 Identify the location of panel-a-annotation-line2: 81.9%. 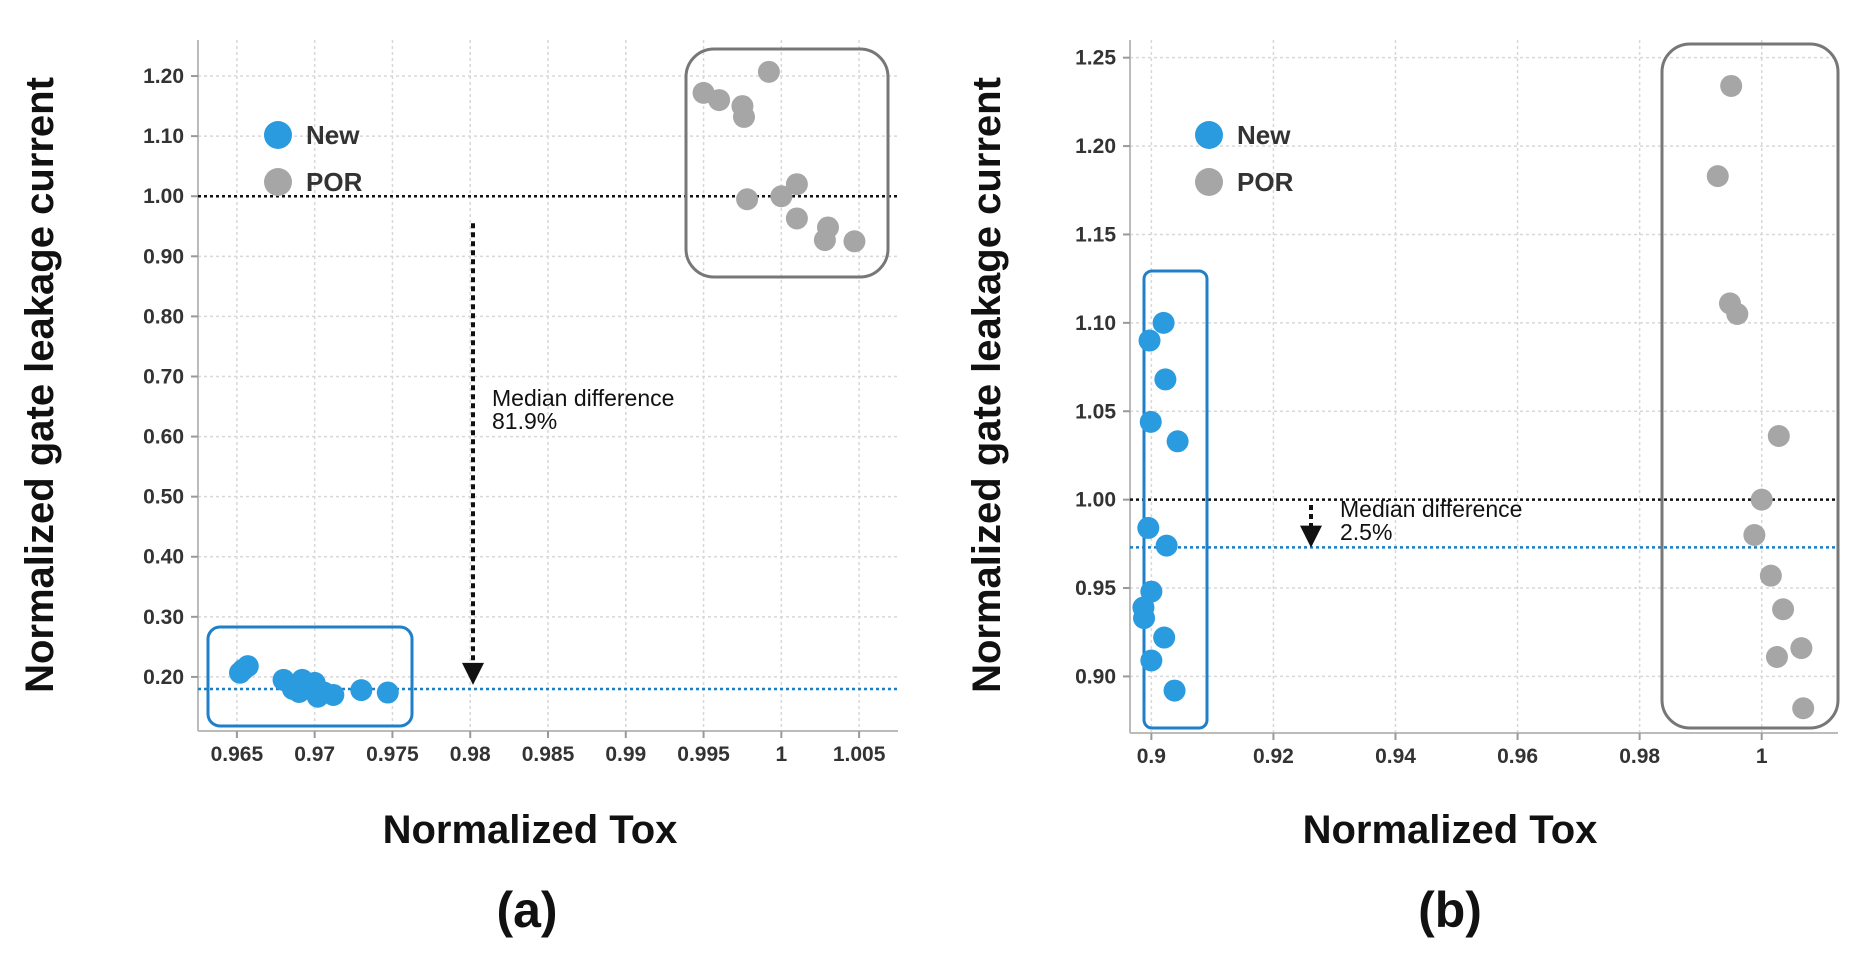
(524, 421).